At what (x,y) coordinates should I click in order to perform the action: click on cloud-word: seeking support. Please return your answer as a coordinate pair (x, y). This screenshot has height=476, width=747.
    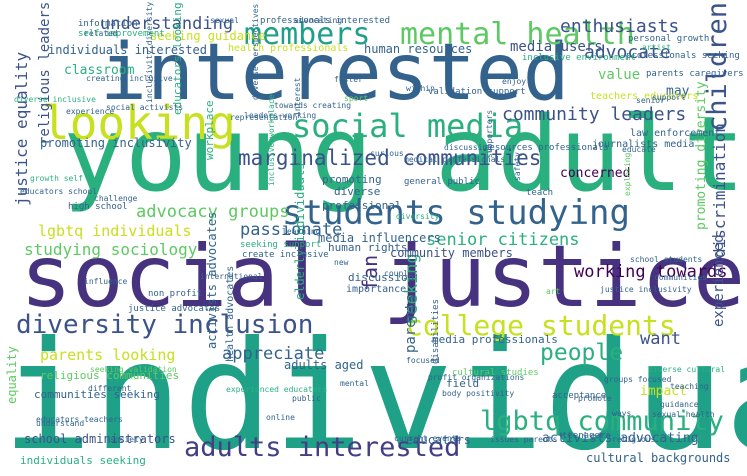
    Looking at the image, I should click on (281, 245).